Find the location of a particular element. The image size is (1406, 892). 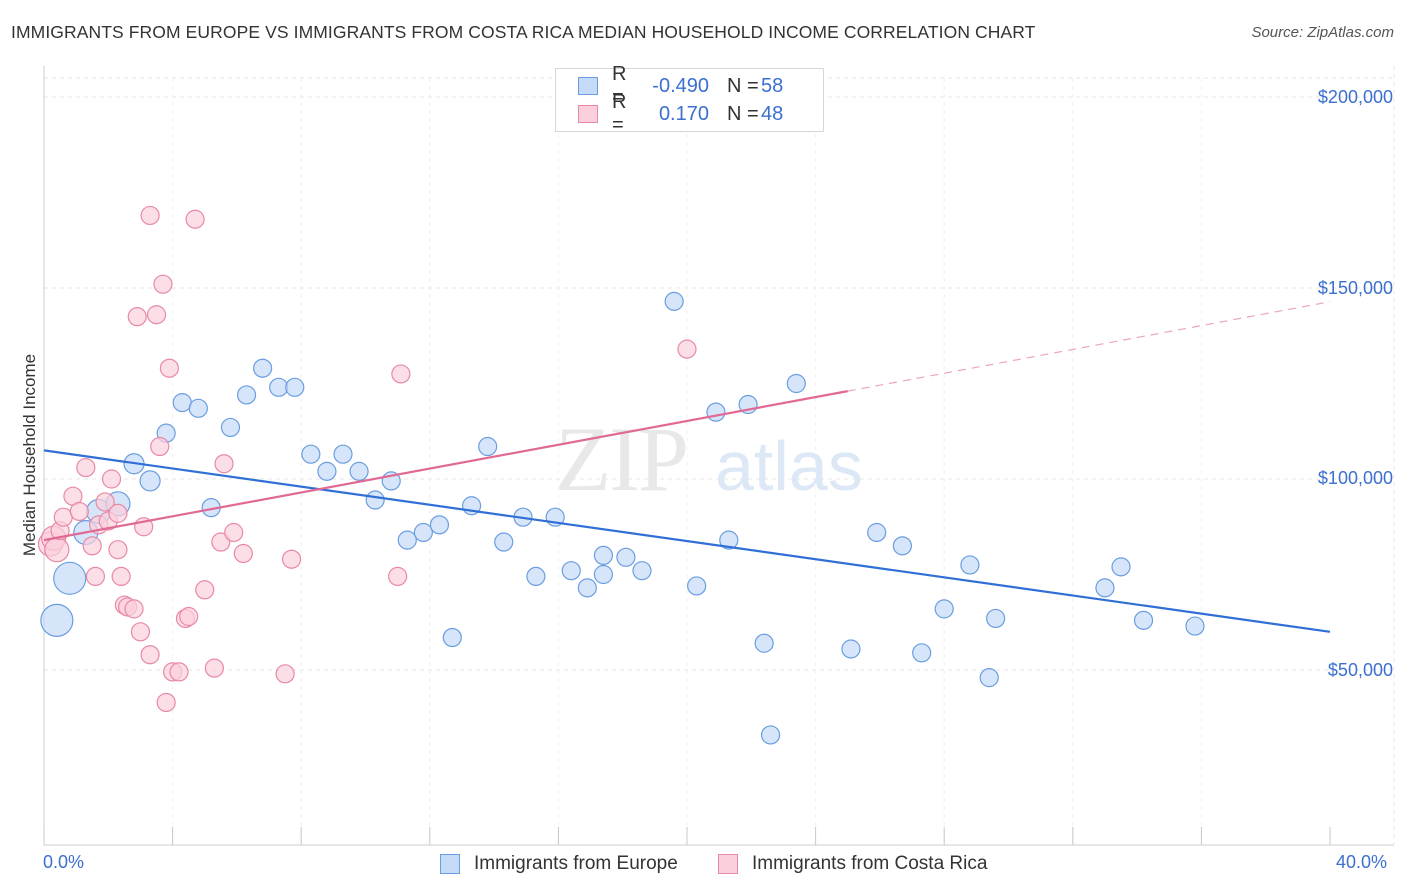

y-tick-label-150000: $150,000 is located at coordinates (1355, 288).